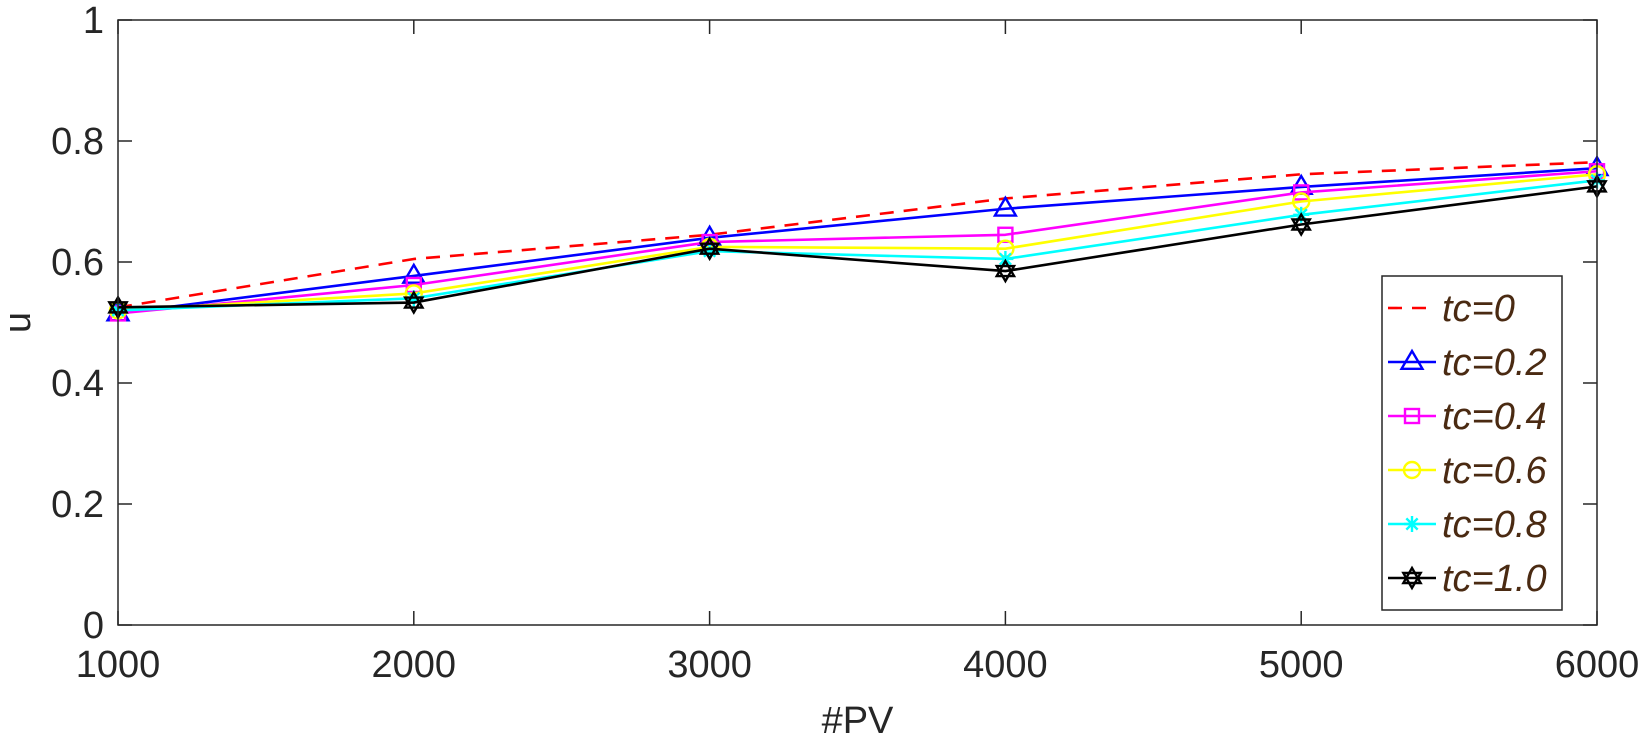 The image size is (1644, 742). I want to click on legend: tc=0 tc=0.2 tc=0.4 tc=0.6 tc=0.8 tc=1.0, so click(1472, 443).